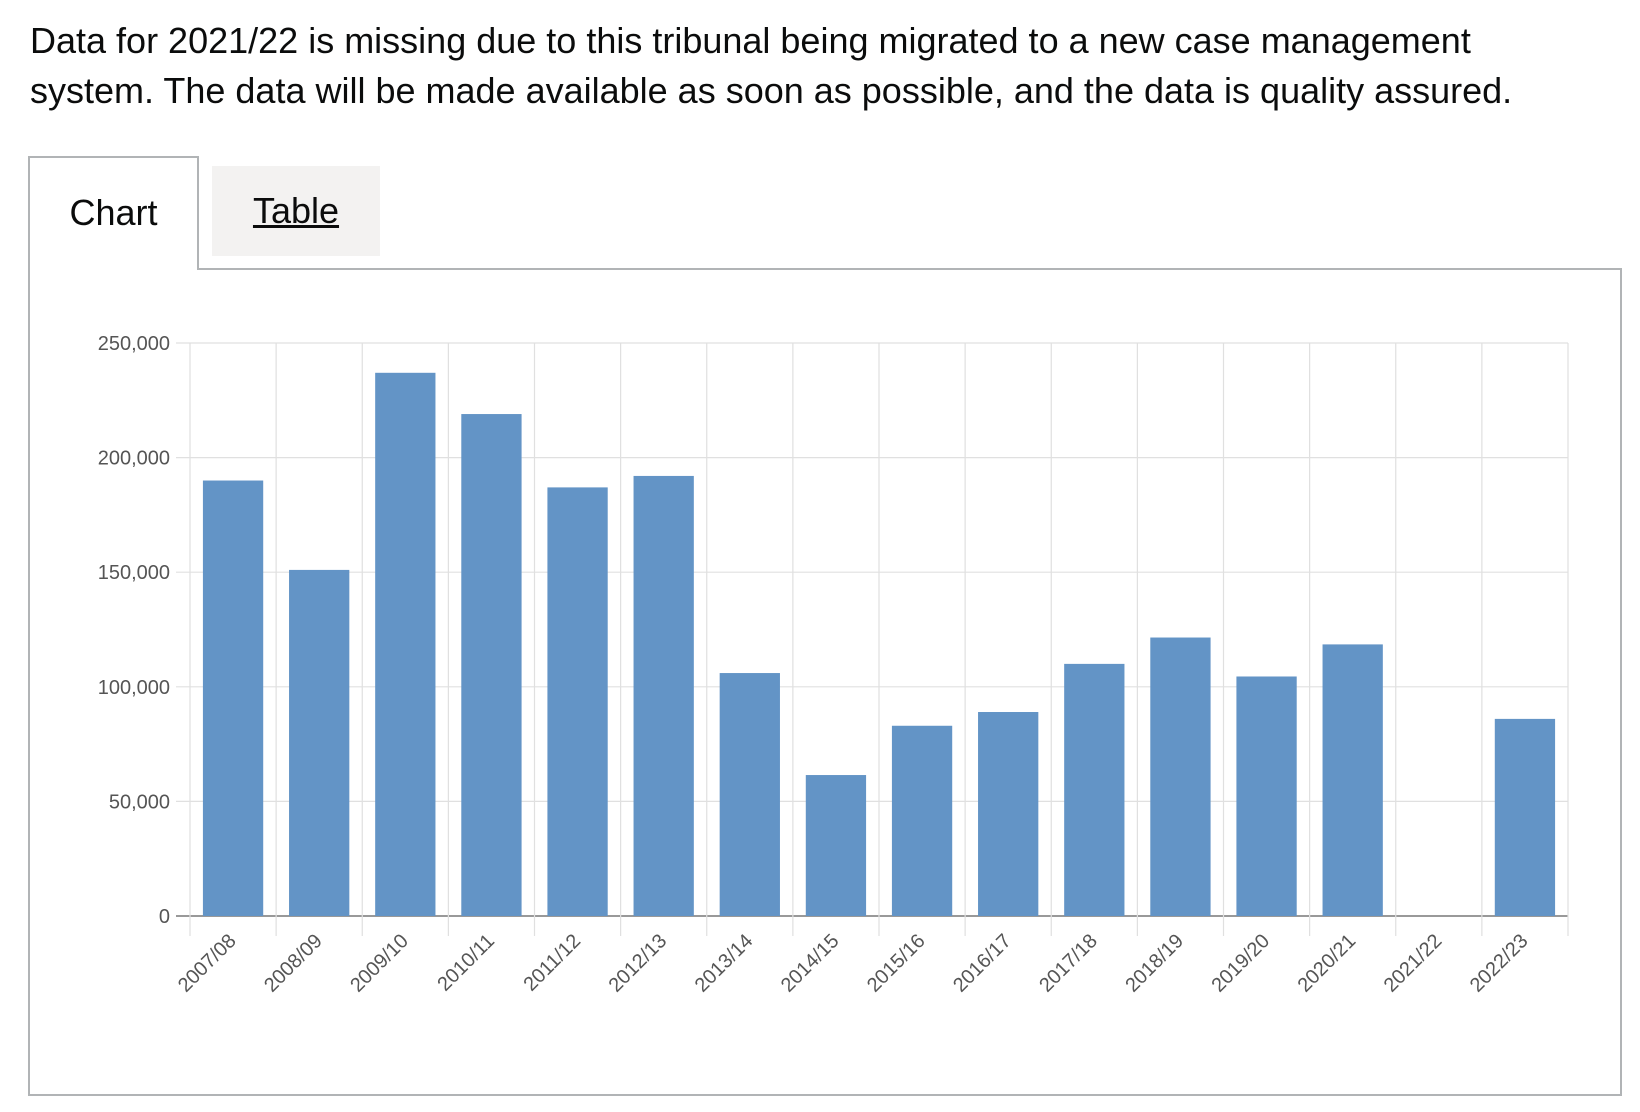 The height and width of the screenshot is (1112, 1640). I want to click on x-tick-label: 2021/22, so click(1413, 963).